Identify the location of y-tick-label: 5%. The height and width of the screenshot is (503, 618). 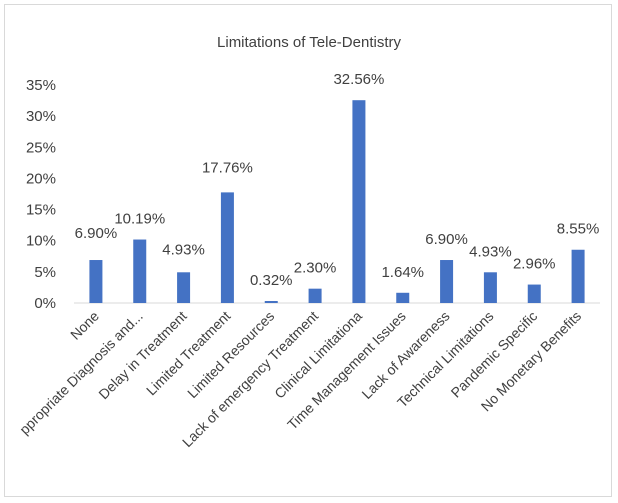
(45, 272).